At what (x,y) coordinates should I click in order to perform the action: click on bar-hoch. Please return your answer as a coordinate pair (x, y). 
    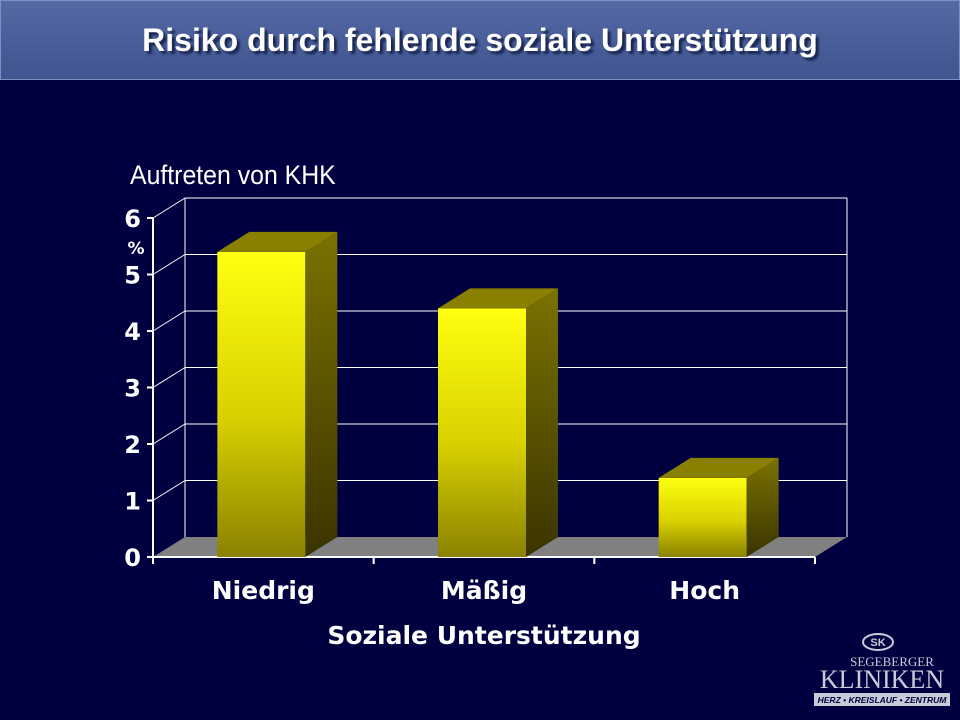
    Looking at the image, I should click on (718, 507).